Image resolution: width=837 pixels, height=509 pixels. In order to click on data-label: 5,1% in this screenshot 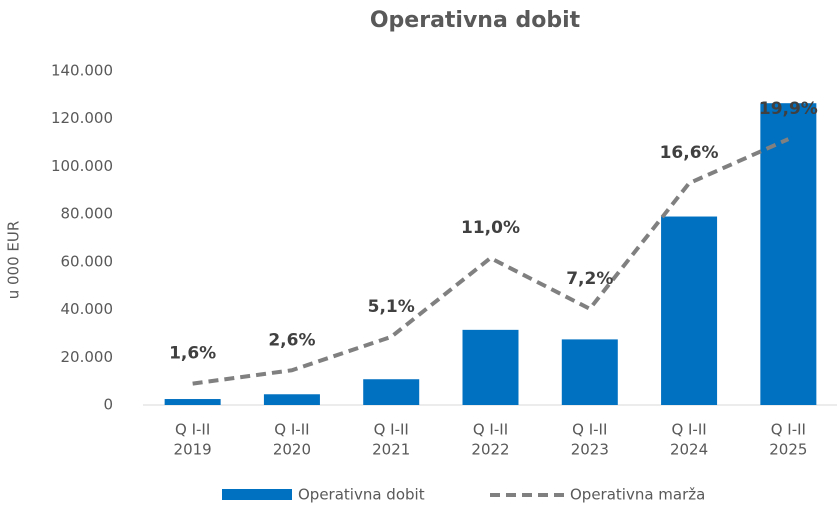, I will do `click(391, 307)`.